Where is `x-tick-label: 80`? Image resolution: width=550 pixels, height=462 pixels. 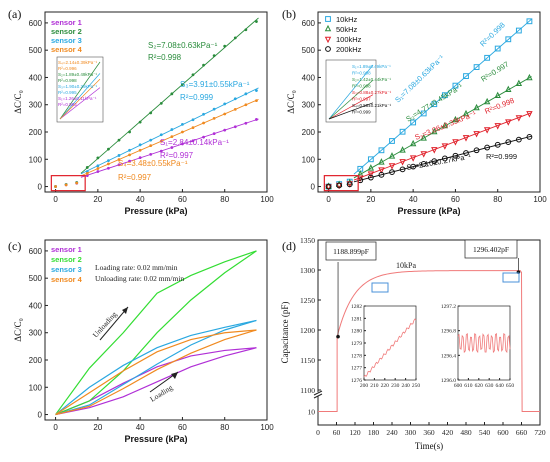
x-tick-label: 80 is located at coordinates (224, 199).